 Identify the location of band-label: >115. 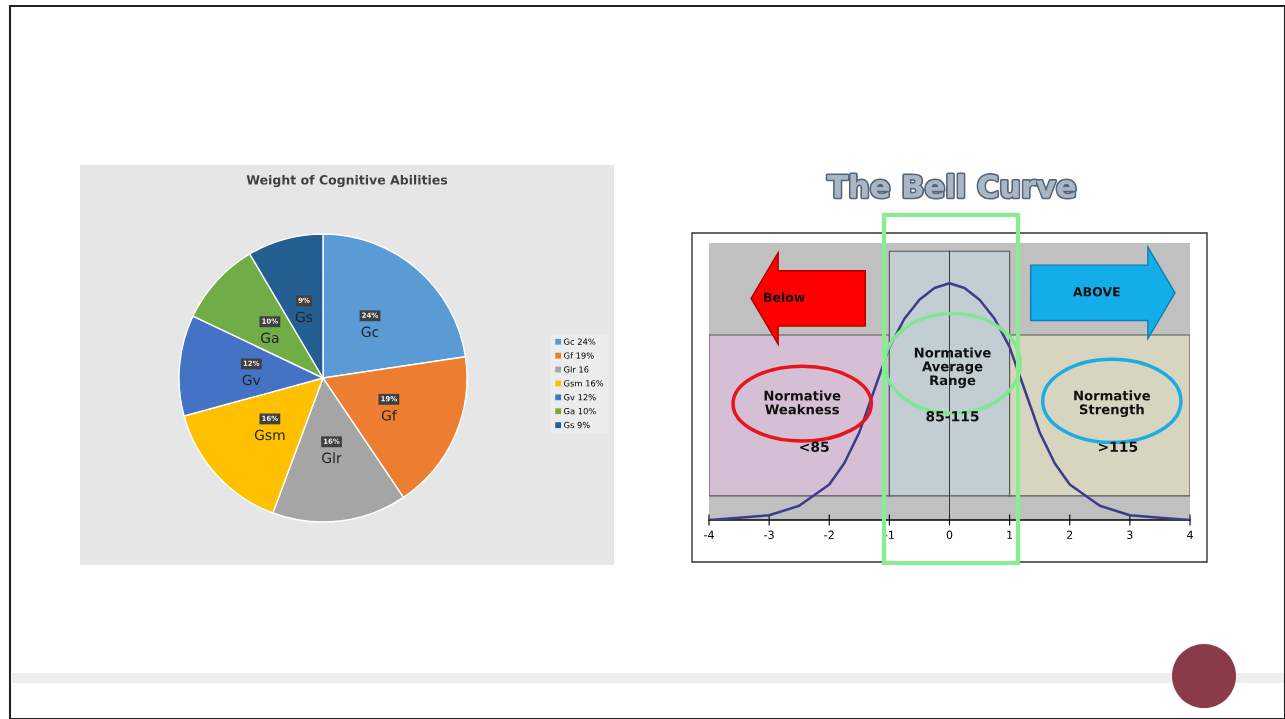
(1118, 447).